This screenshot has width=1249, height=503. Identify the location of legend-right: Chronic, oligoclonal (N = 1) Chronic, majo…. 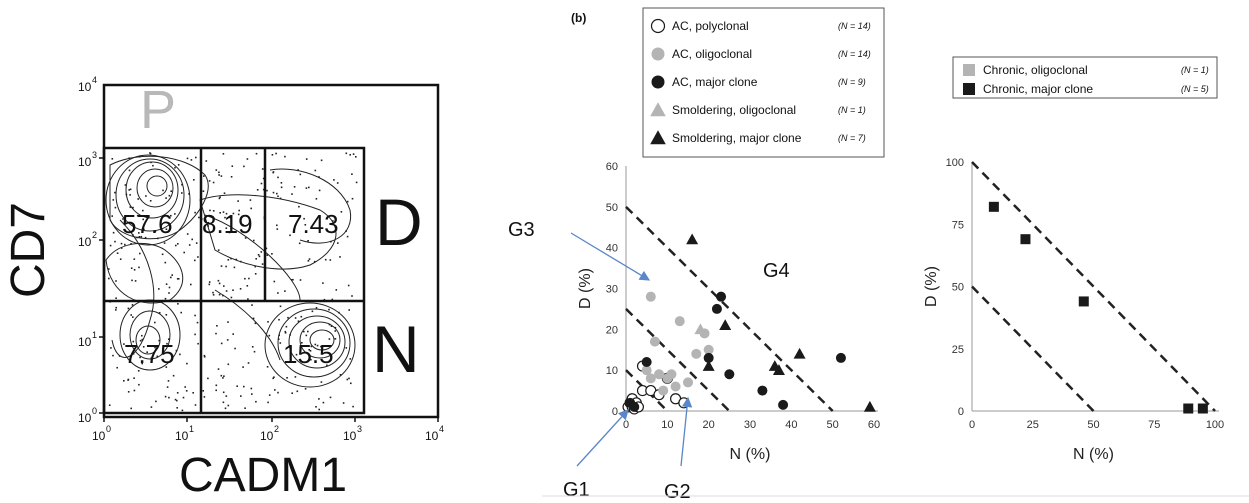
(1085, 77).